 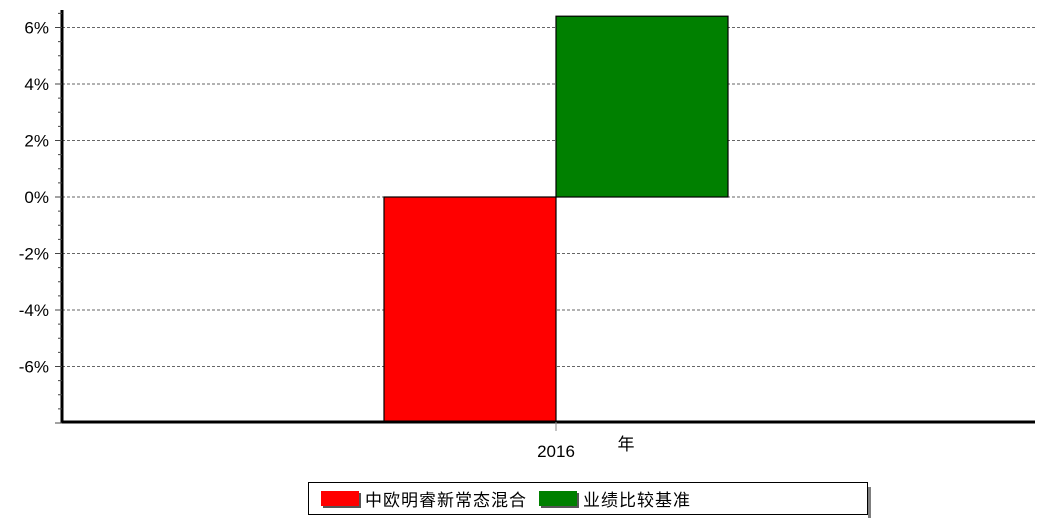 What do you see at coordinates (642, 106) in the screenshot?
I see `bar-benchmark-2016` at bounding box center [642, 106].